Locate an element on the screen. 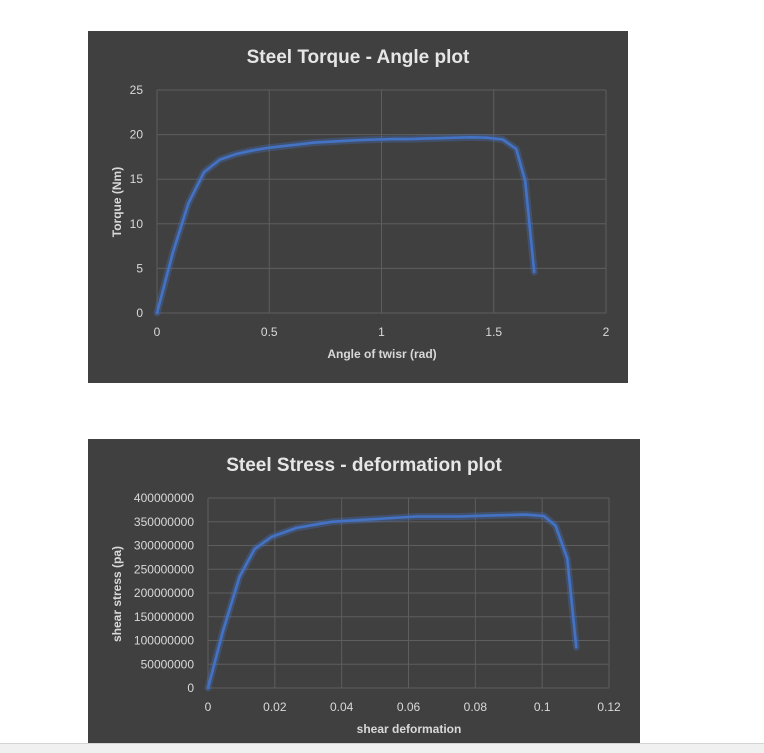  x-axis-title: shear deformation is located at coordinates (409, 729).